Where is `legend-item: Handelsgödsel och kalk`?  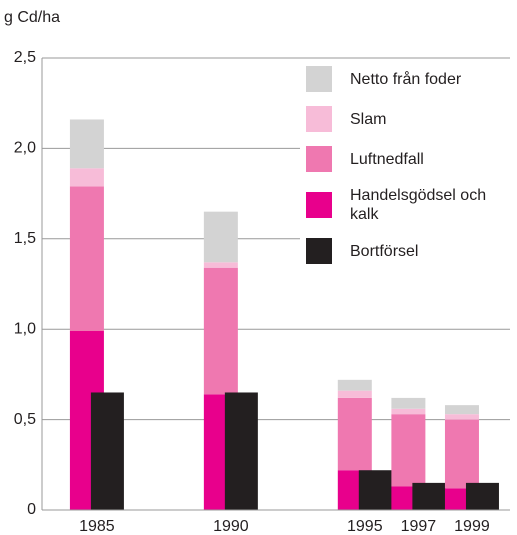 legend-item: Handelsgödsel och kalk is located at coordinates (406, 205).